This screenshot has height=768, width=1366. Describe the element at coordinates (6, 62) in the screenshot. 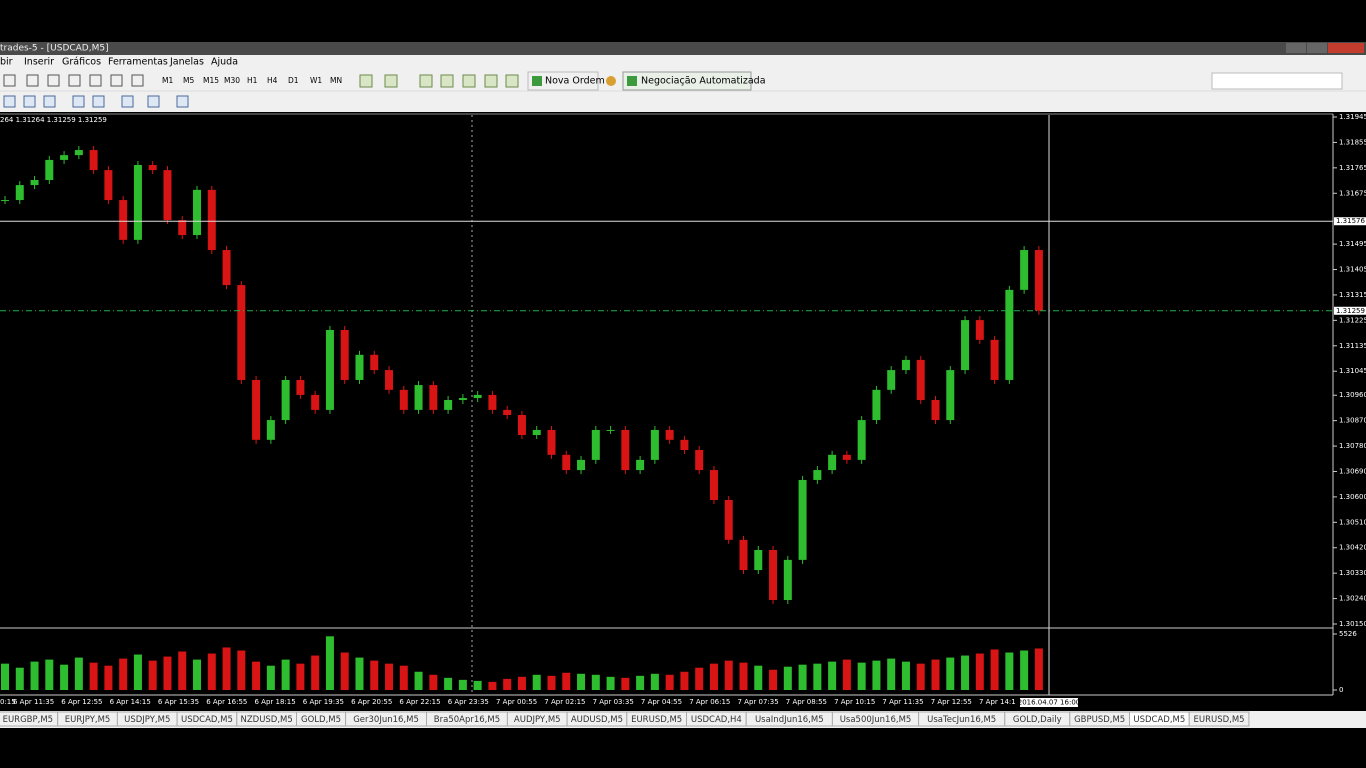

I see `menu-item: bir` at that location.